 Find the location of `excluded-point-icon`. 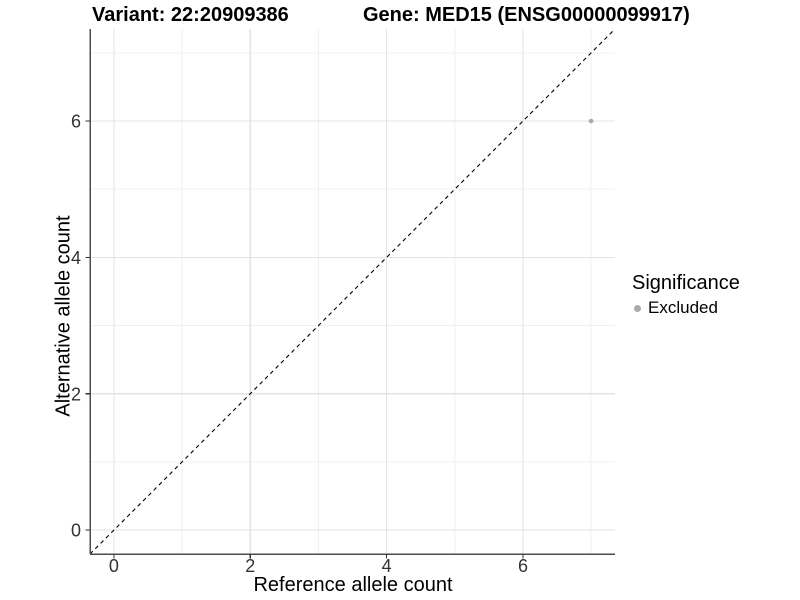

excluded-point-icon is located at coordinates (637, 308).